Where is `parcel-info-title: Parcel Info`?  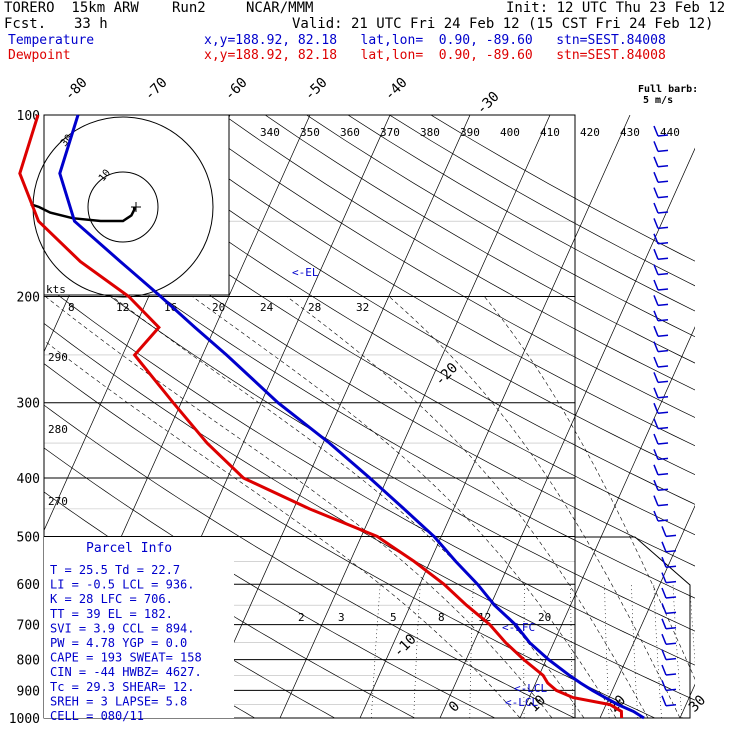
parcel-info-title: Parcel Info is located at coordinates (129, 548).